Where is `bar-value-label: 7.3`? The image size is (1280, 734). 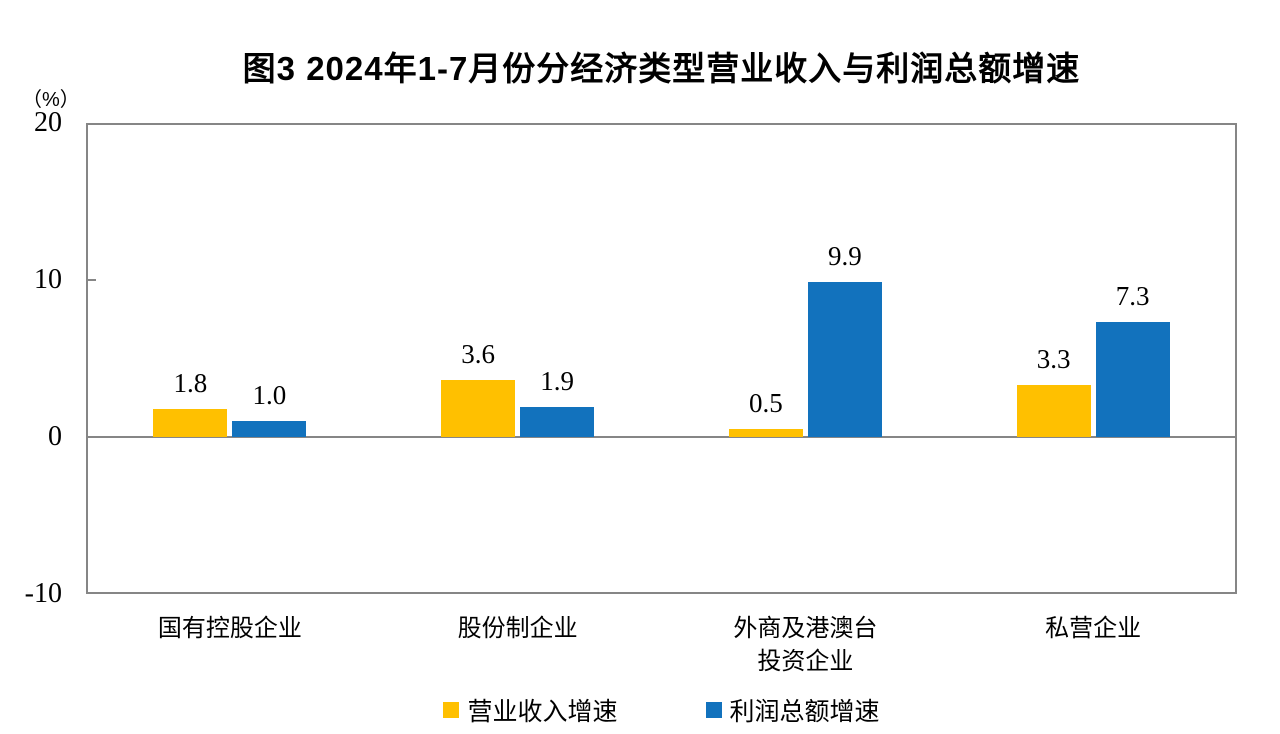 bar-value-label: 7.3 is located at coordinates (1132, 296).